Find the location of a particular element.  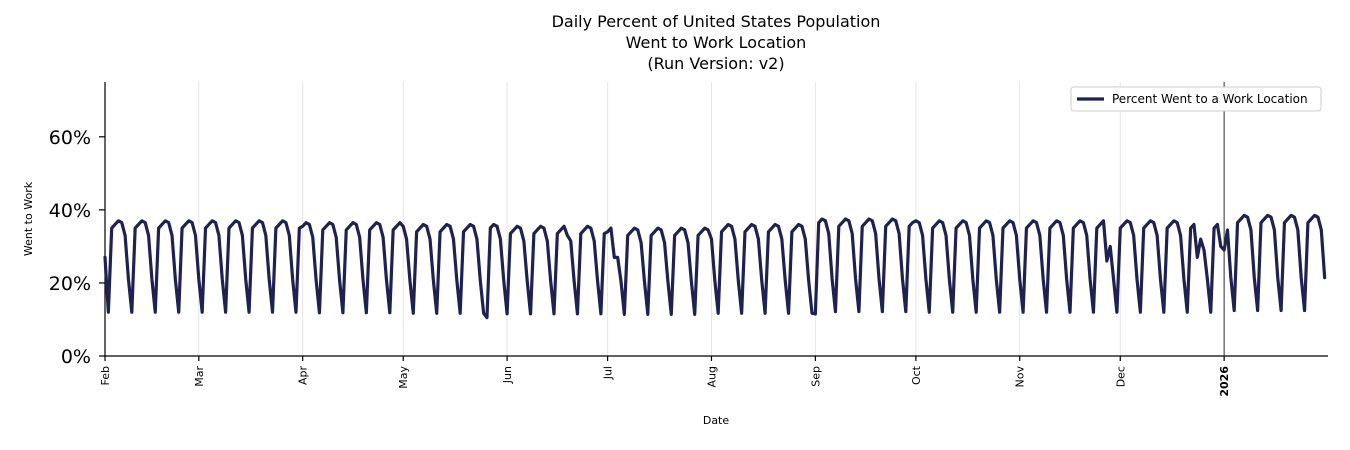

x-tick-label: 2026 is located at coordinates (1224, 381).